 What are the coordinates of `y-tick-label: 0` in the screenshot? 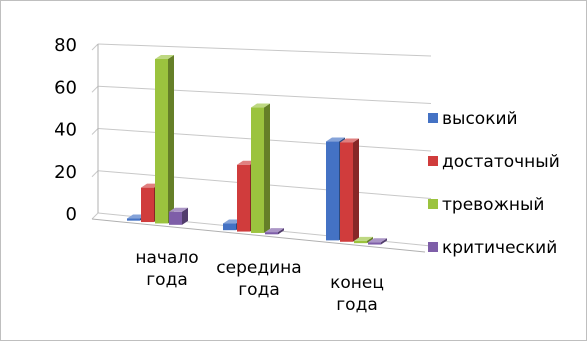 It's located at (71, 214).